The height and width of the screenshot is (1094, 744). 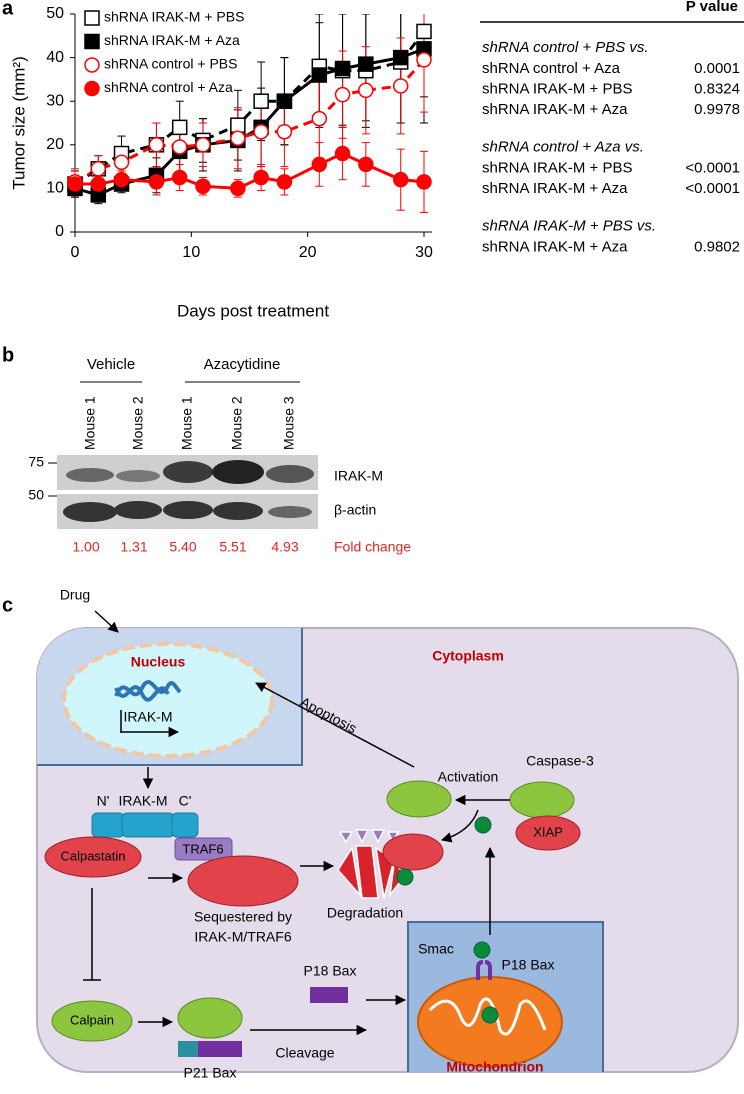 What do you see at coordinates (250, 121) in the screenshot?
I see `series-line` at bounding box center [250, 121].